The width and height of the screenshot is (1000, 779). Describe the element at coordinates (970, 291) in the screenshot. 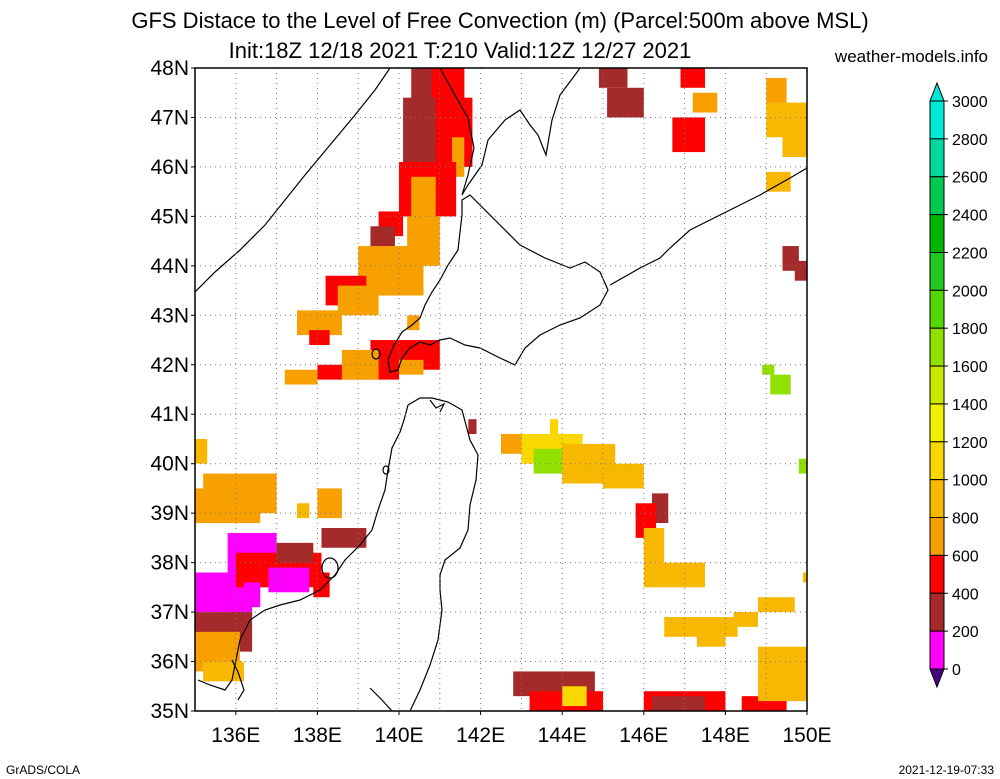

I see `colorbar-label: 2000` at that location.